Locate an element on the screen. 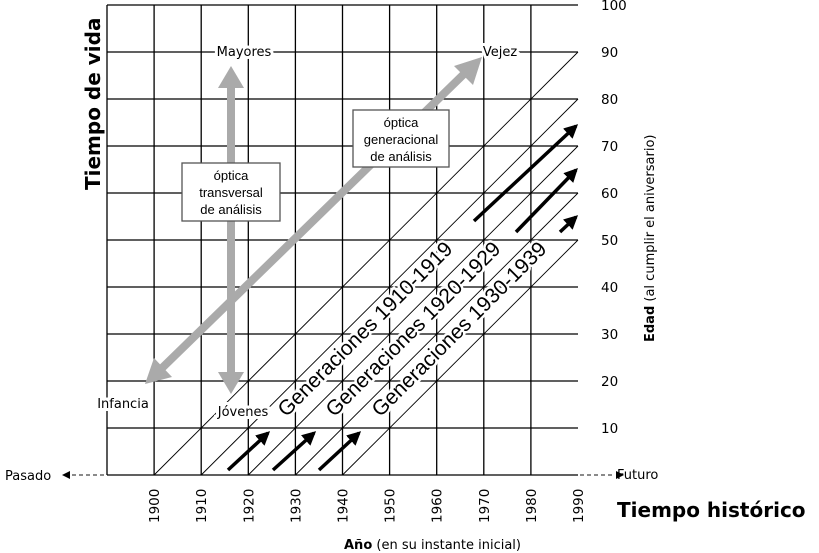  generational-optic-box-text: de análisis is located at coordinates (401, 156).